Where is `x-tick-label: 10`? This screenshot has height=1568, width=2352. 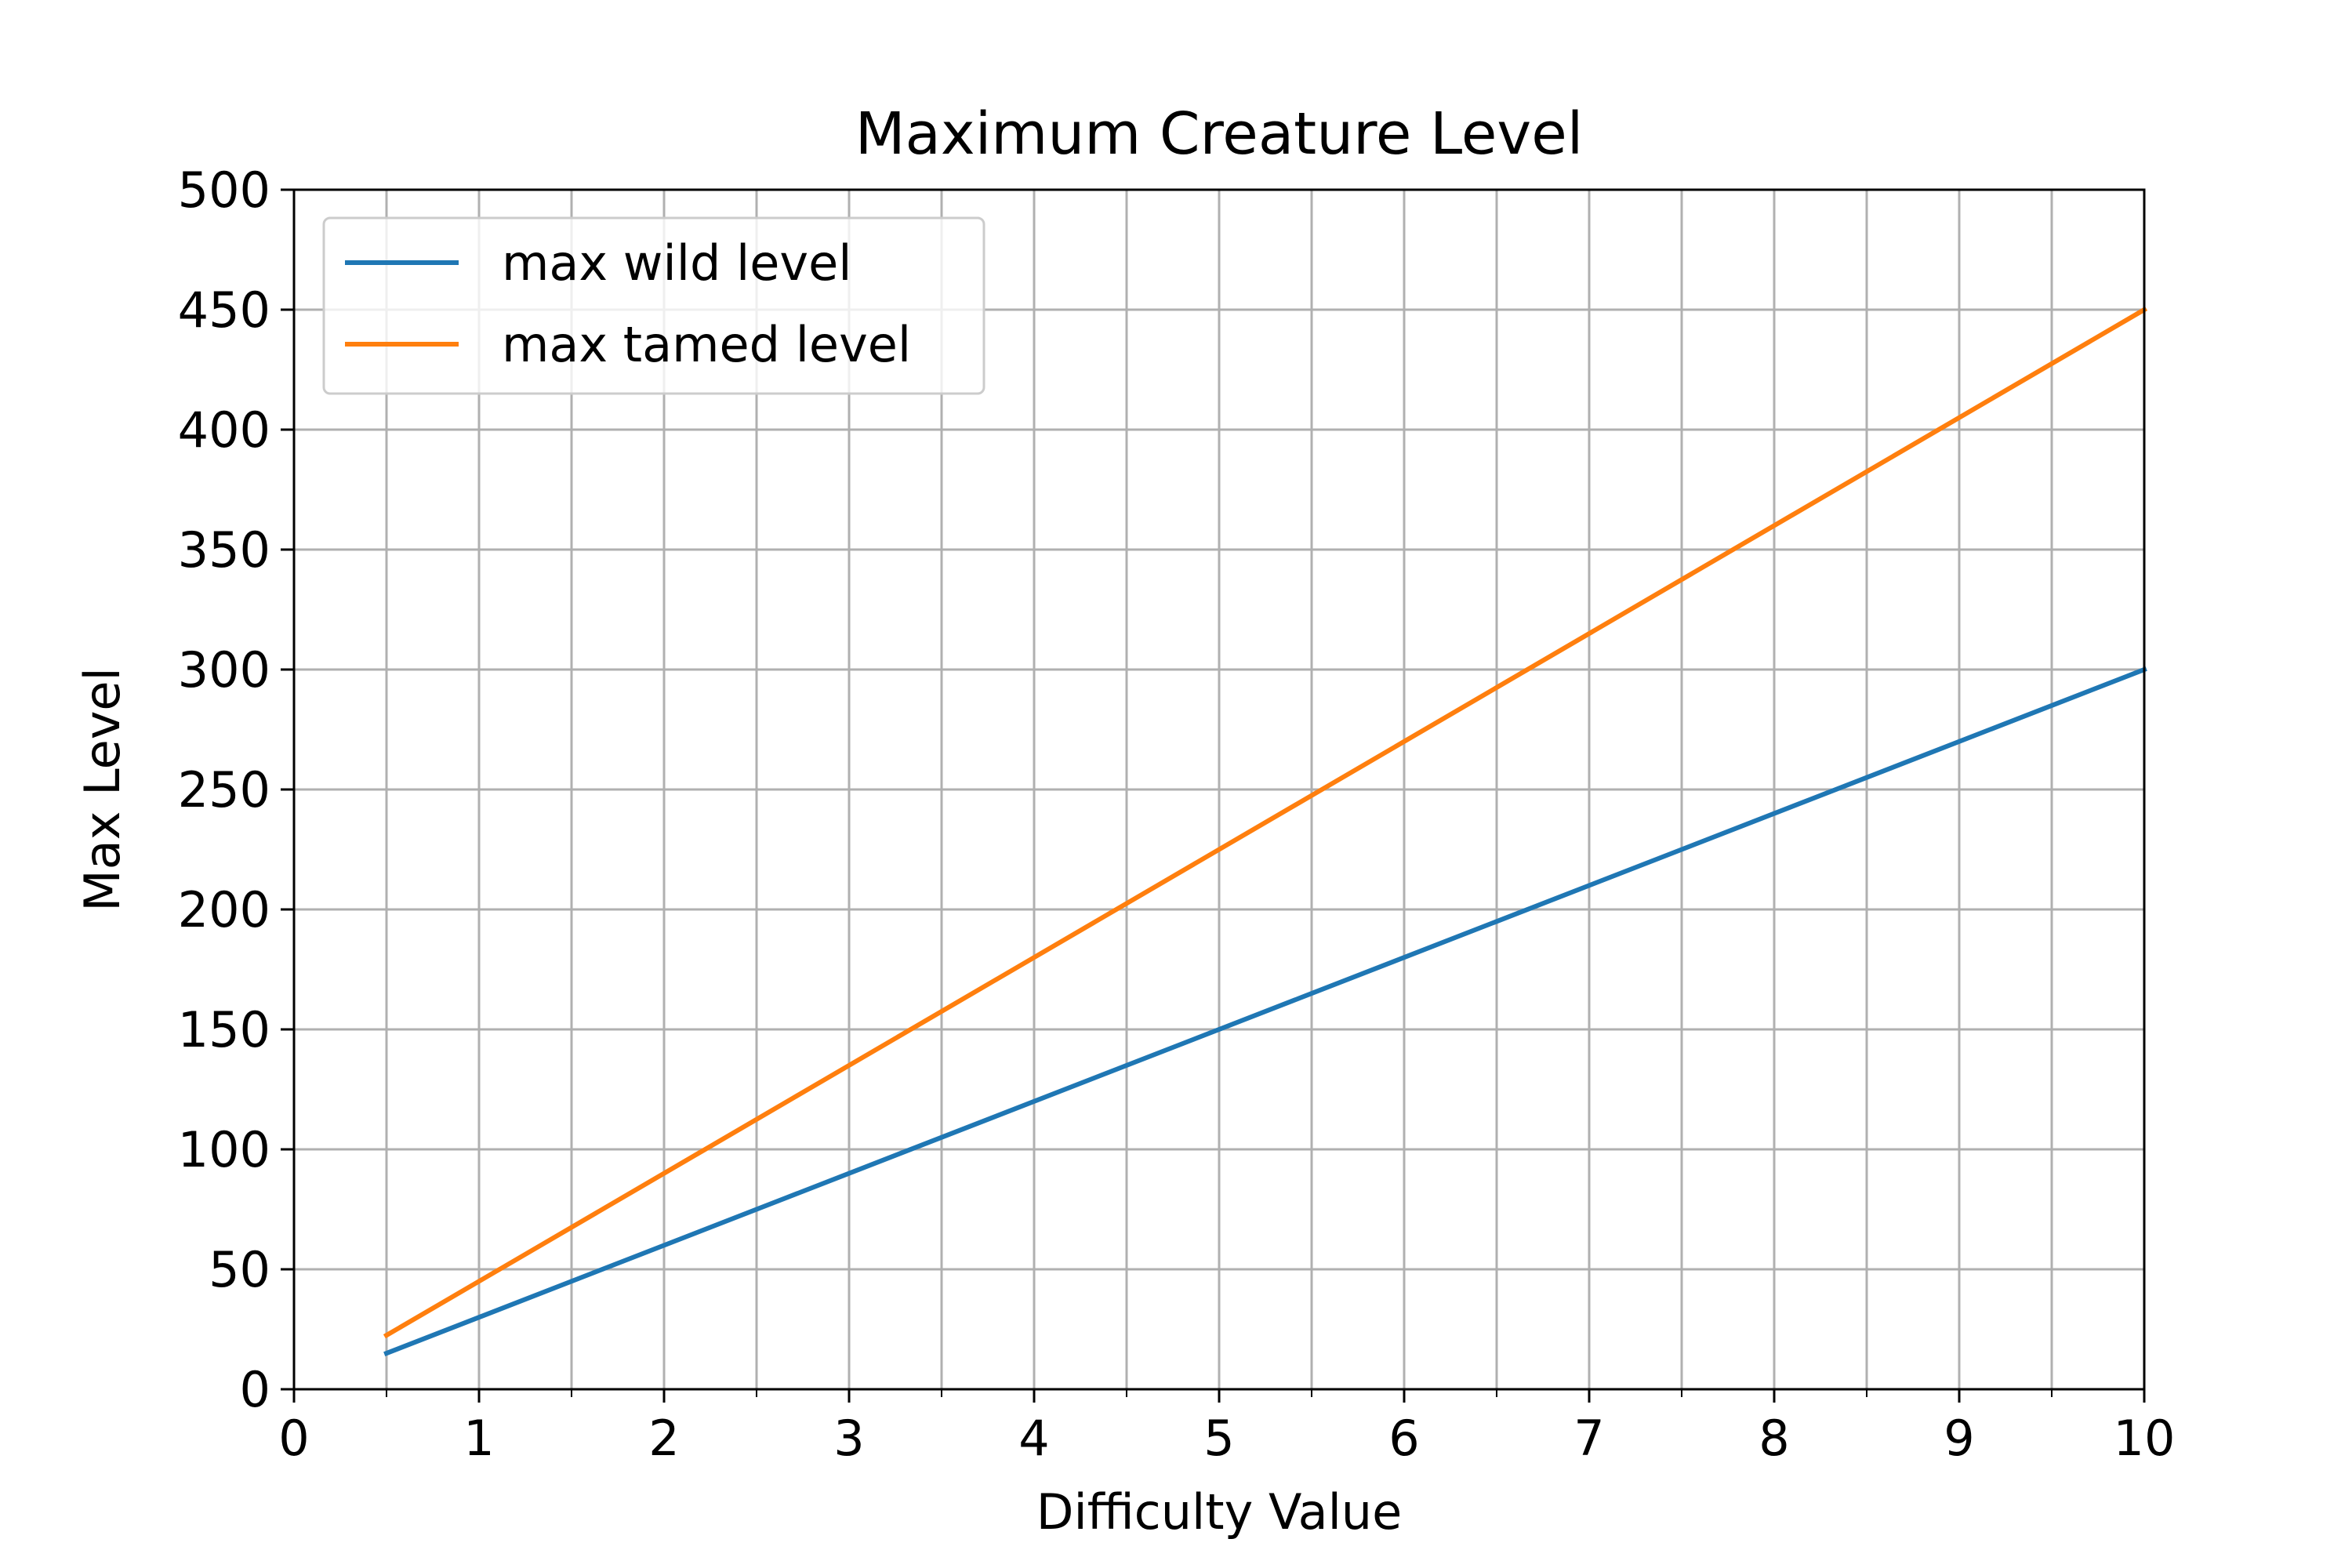
x-tick-label: 10 is located at coordinates (2145, 1438).